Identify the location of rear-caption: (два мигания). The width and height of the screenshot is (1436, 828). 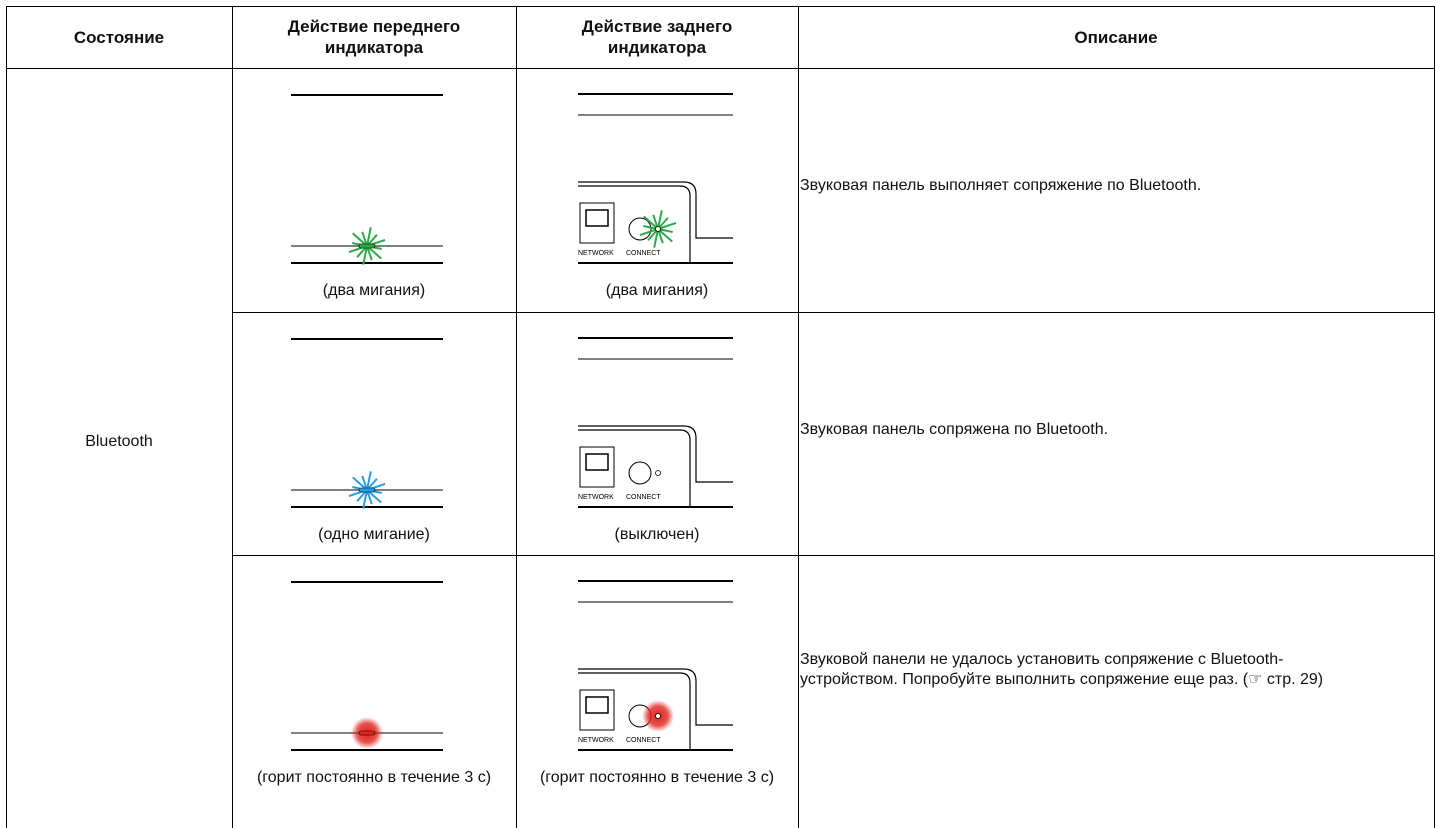
(657, 290).